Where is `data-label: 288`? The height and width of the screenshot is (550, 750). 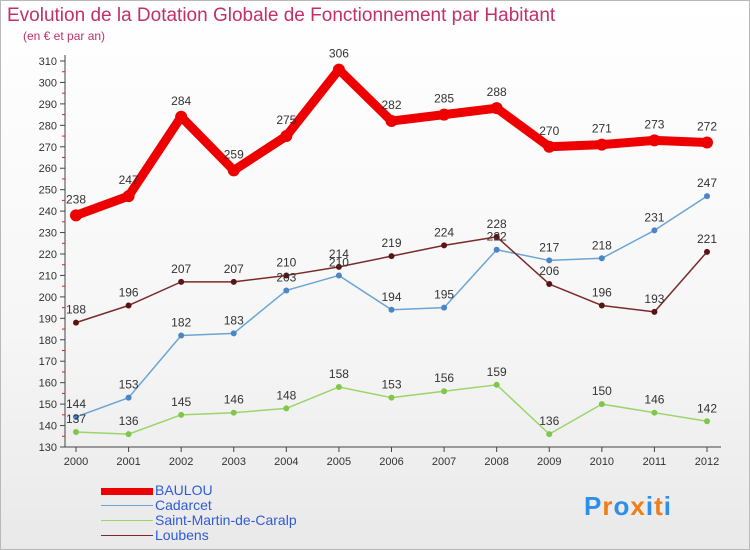 data-label: 288 is located at coordinates (497, 92).